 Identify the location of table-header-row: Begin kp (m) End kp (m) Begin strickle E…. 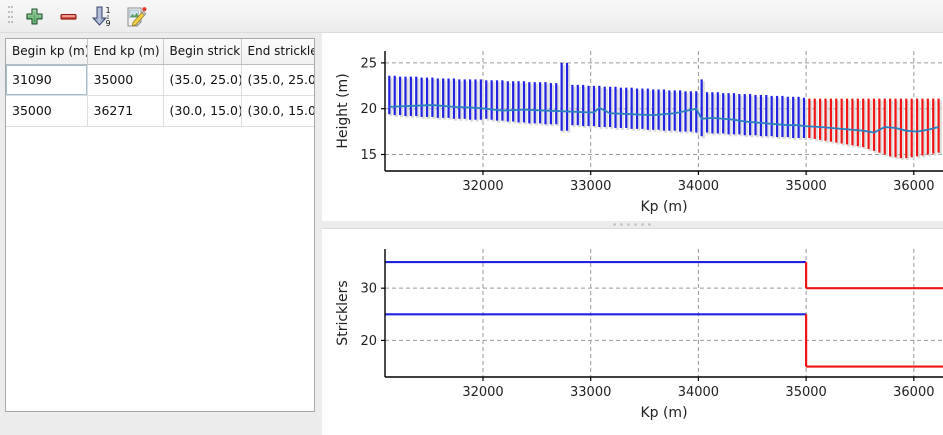
(160, 52).